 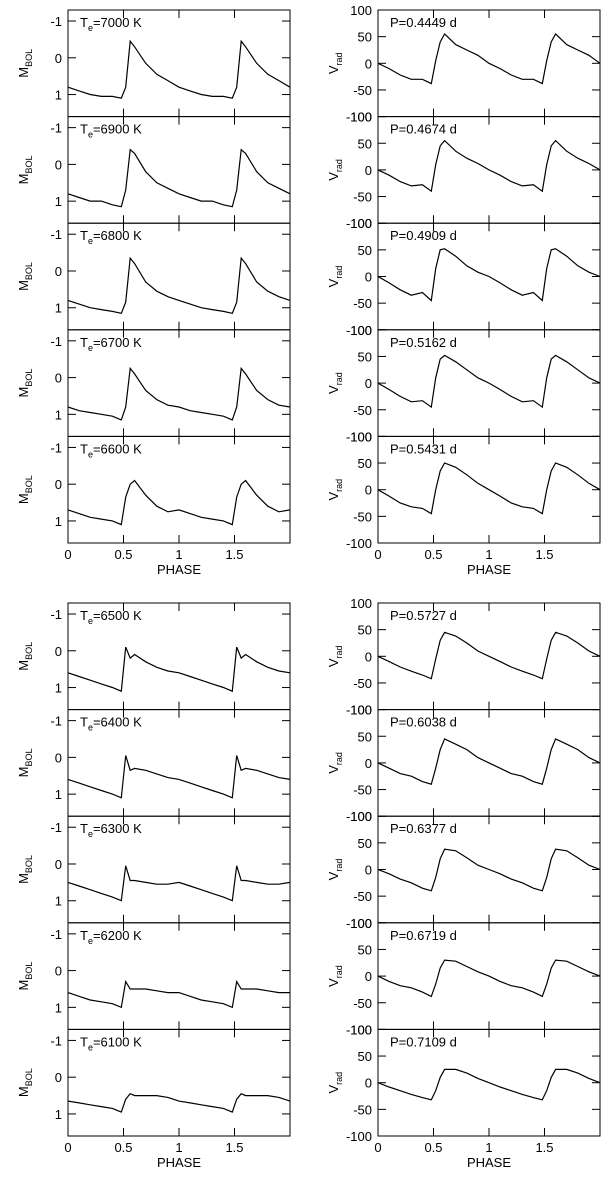 What do you see at coordinates (117, 935) in the screenshot?
I see `annotation-rest: =6200 K` at bounding box center [117, 935].